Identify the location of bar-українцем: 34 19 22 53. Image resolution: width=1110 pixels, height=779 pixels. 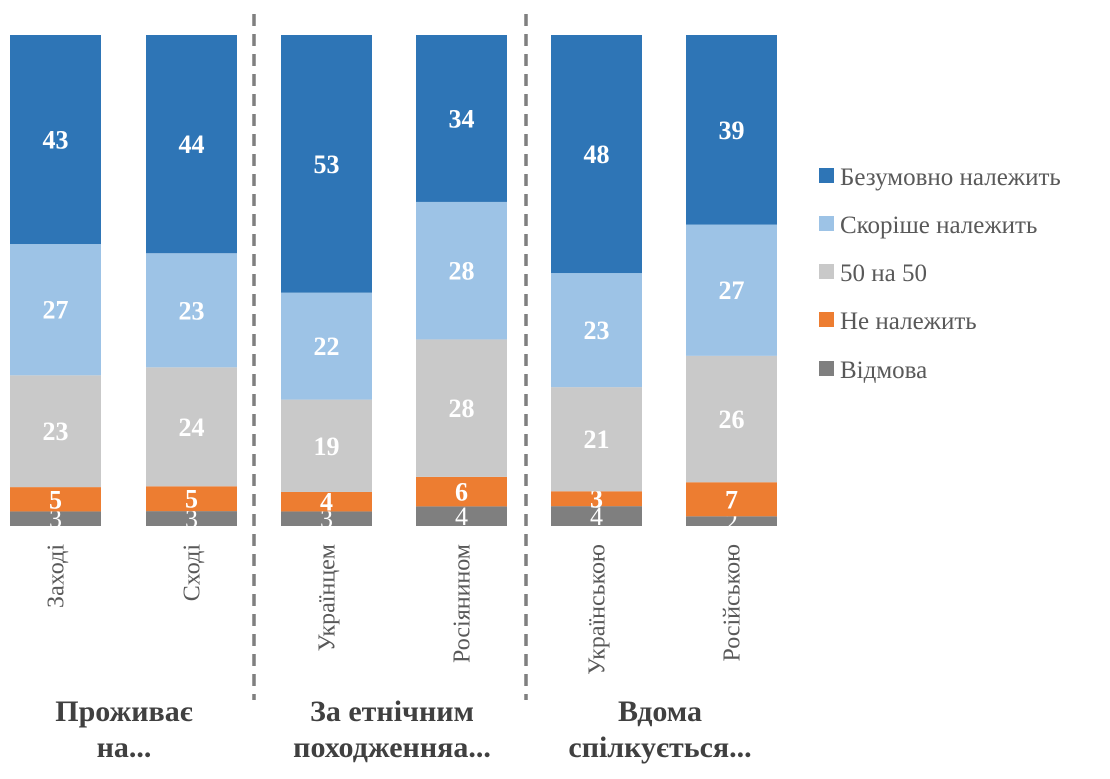
(326, 284).